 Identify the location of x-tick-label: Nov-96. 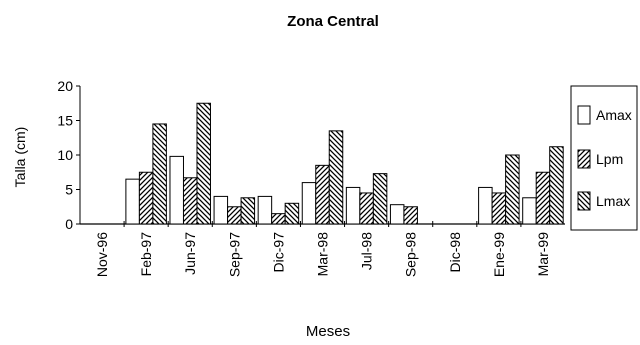
(102, 254).